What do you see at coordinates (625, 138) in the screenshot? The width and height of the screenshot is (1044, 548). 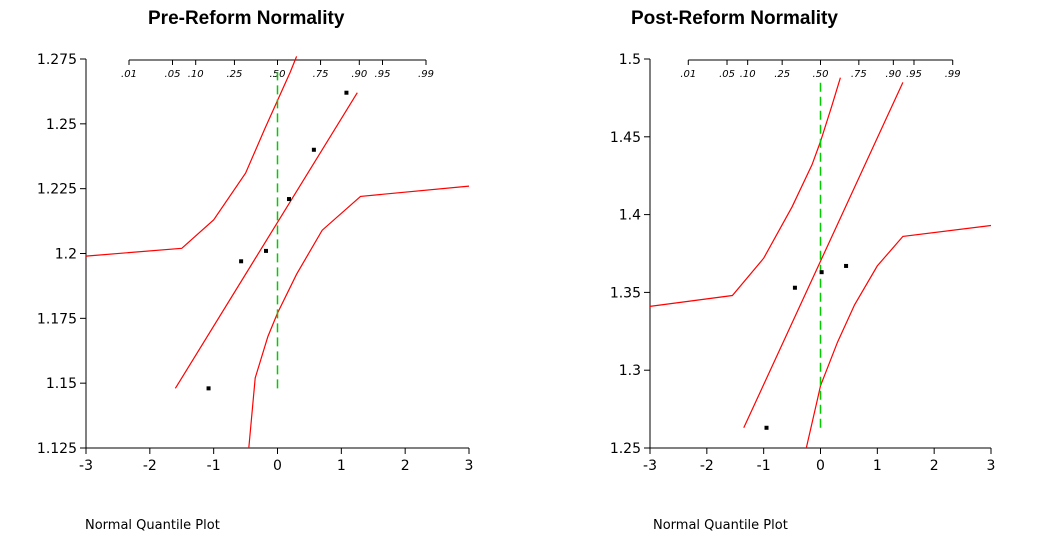 I see `y-tick-label: 1.45` at bounding box center [625, 138].